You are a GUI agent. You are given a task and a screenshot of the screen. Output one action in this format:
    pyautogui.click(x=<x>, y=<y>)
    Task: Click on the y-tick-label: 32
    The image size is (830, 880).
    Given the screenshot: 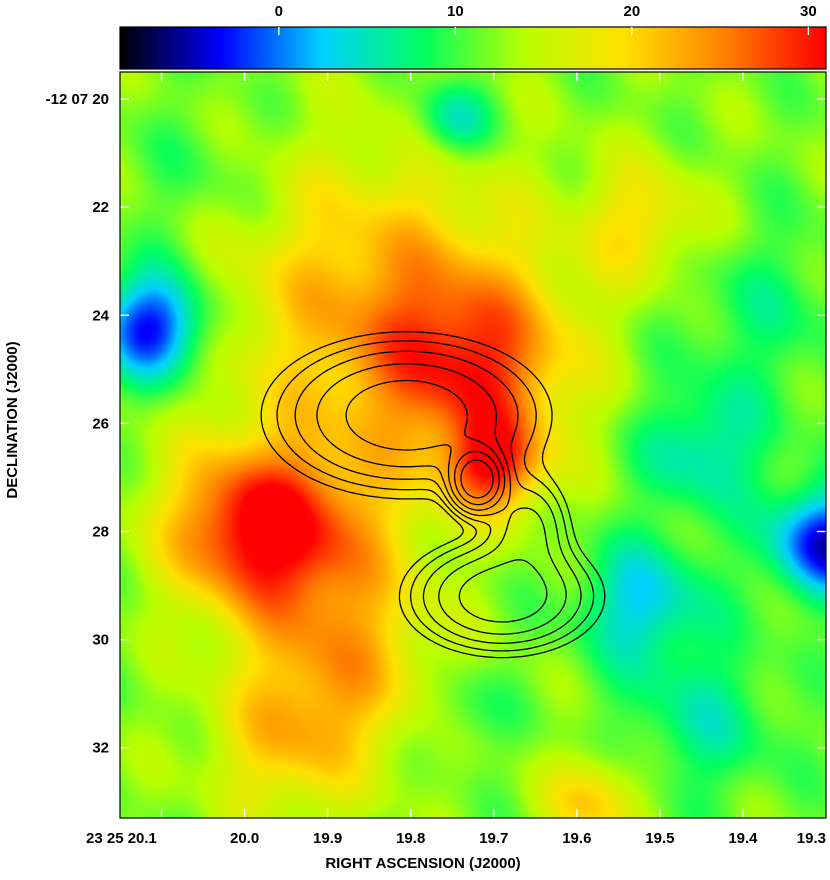 What is the action you would take?
    pyautogui.click(x=100, y=748)
    